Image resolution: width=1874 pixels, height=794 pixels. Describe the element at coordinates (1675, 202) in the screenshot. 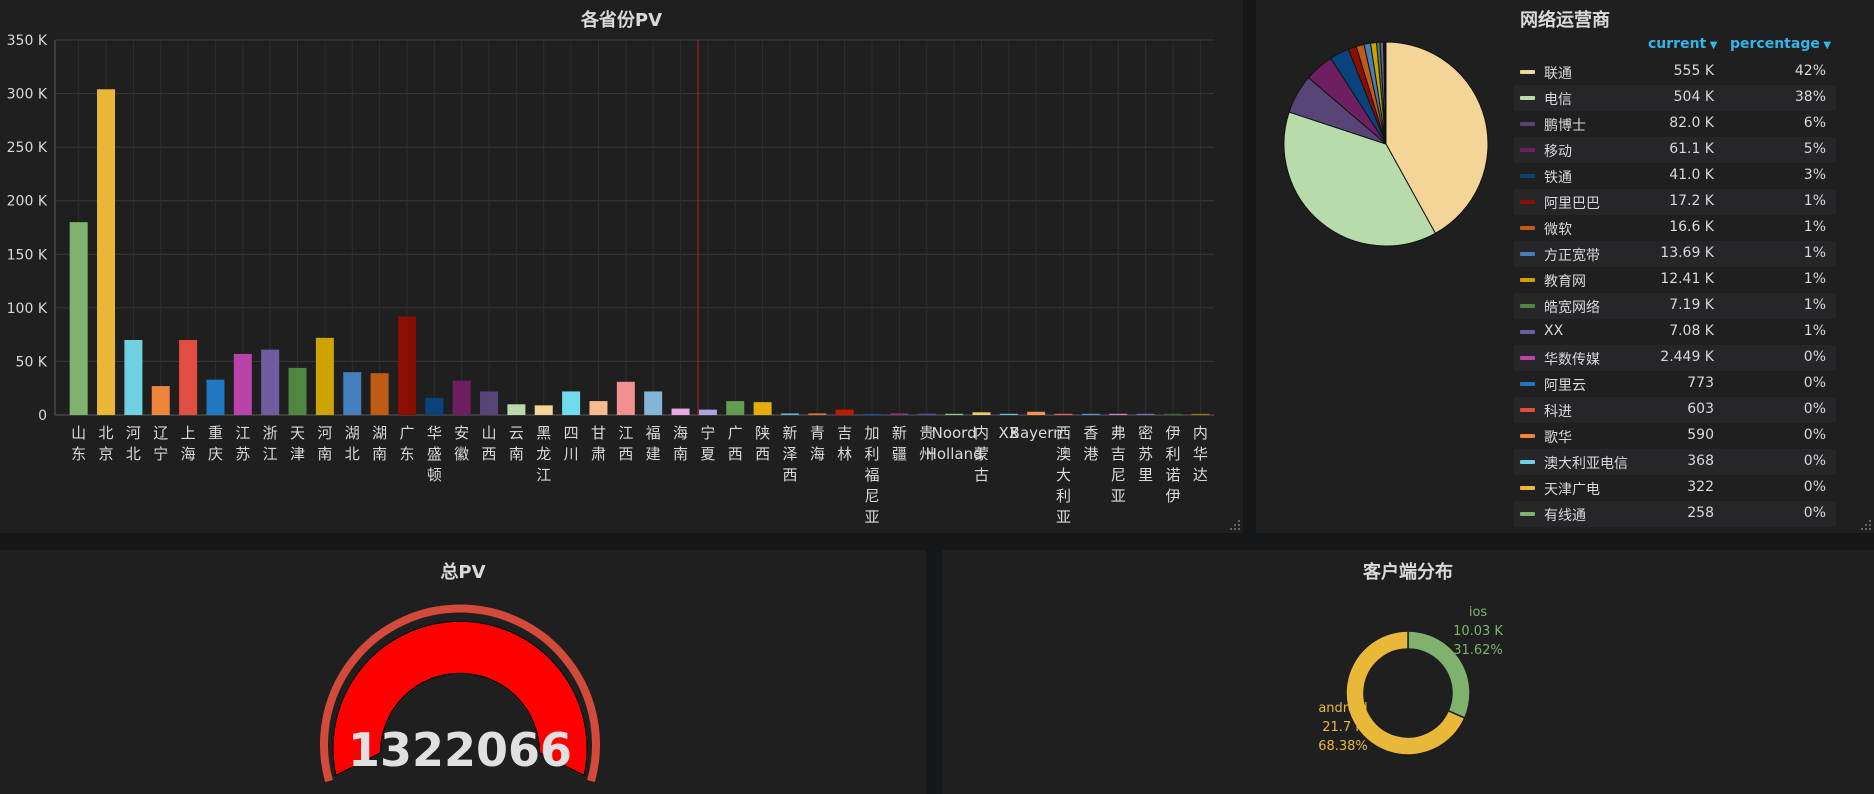

I see `legend-row: 阿里巴巴 17.2 K 1%` at that location.